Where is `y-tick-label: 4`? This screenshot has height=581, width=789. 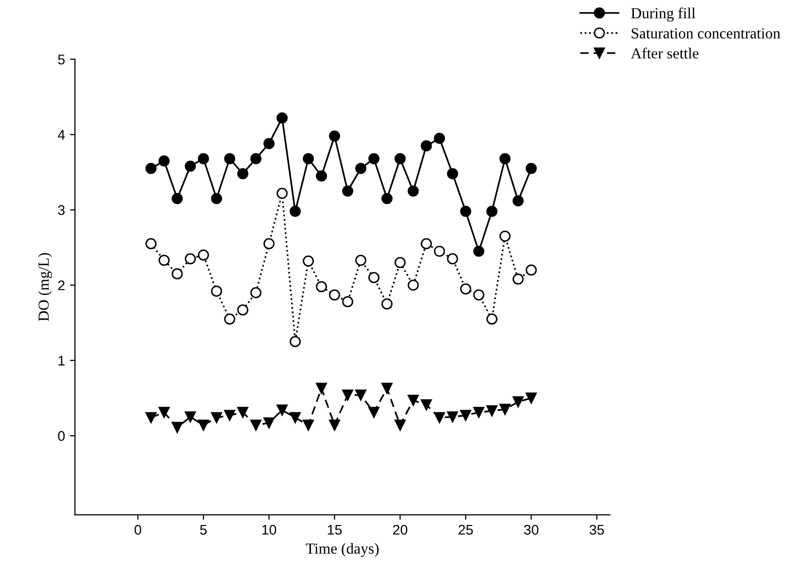 y-tick-label: 4 is located at coordinates (61, 135).